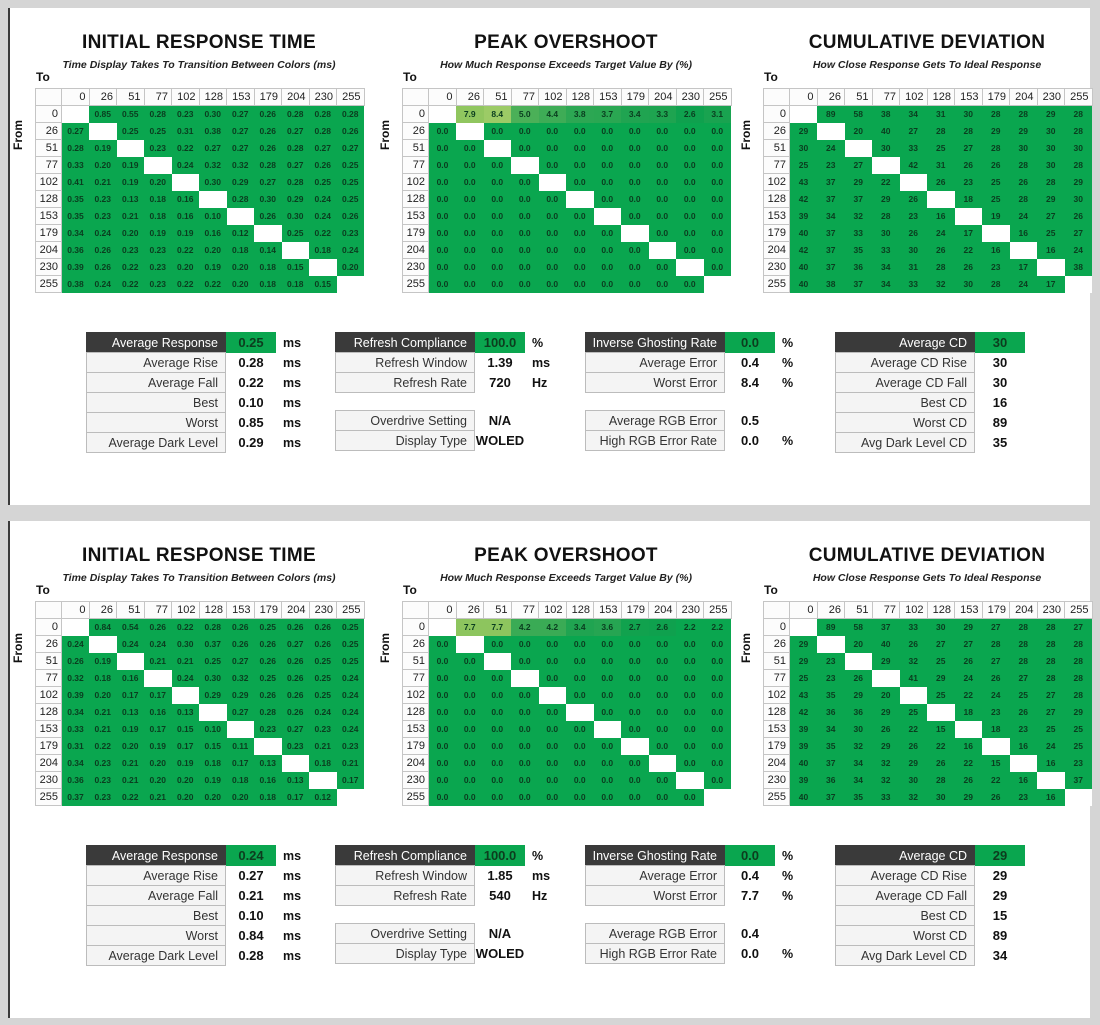 Image resolution: width=1100 pixels, height=1025 pixels. Describe the element at coordinates (75, 695) in the screenshot. I see `matrix-cell: 0.39` at that location.